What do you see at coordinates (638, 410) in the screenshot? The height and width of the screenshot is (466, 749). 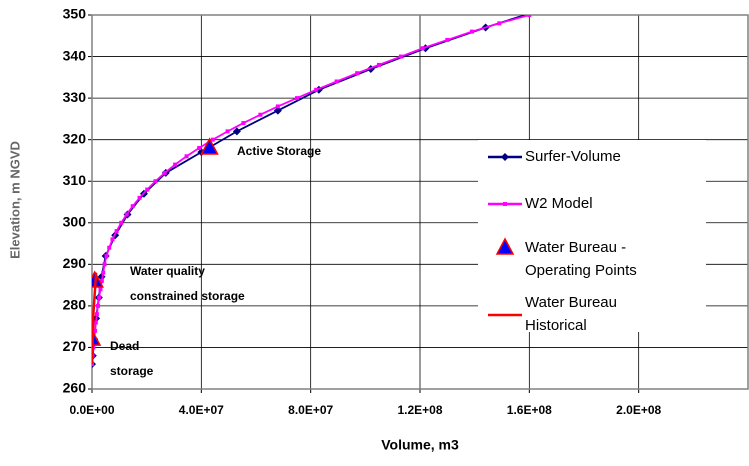 I see `x-tick-label: 2.0E+08` at bounding box center [638, 410].